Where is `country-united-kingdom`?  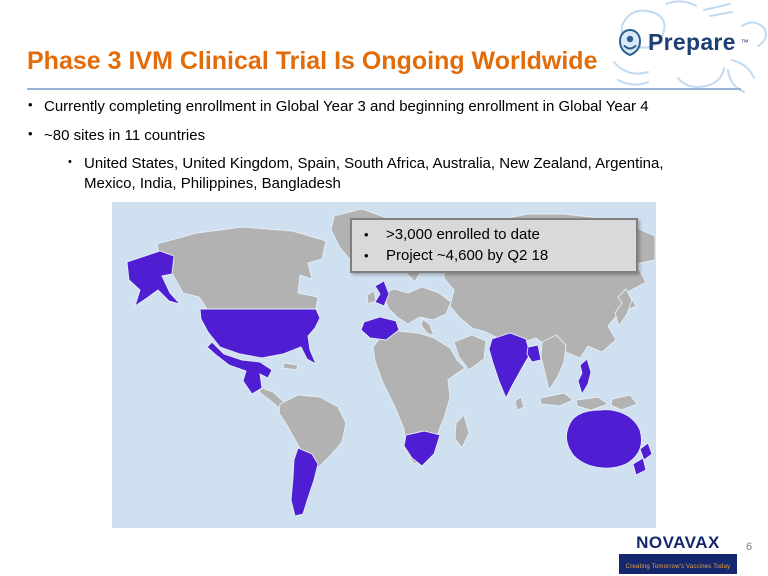
country-united-kingdom is located at coordinates (382, 293).